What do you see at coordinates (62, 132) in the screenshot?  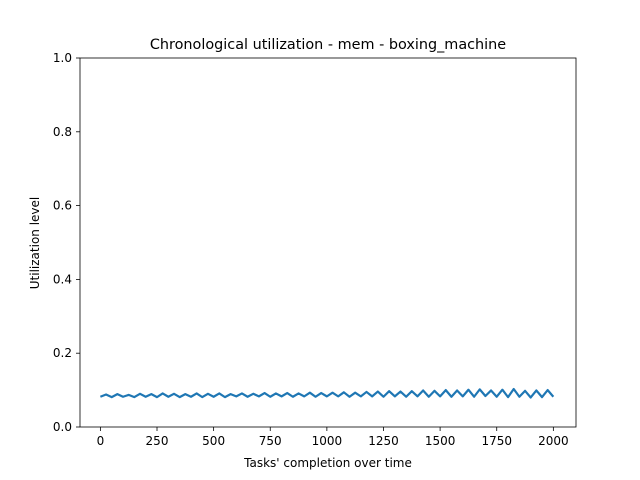 I see `y-tick-label: 0.8` at bounding box center [62, 132].